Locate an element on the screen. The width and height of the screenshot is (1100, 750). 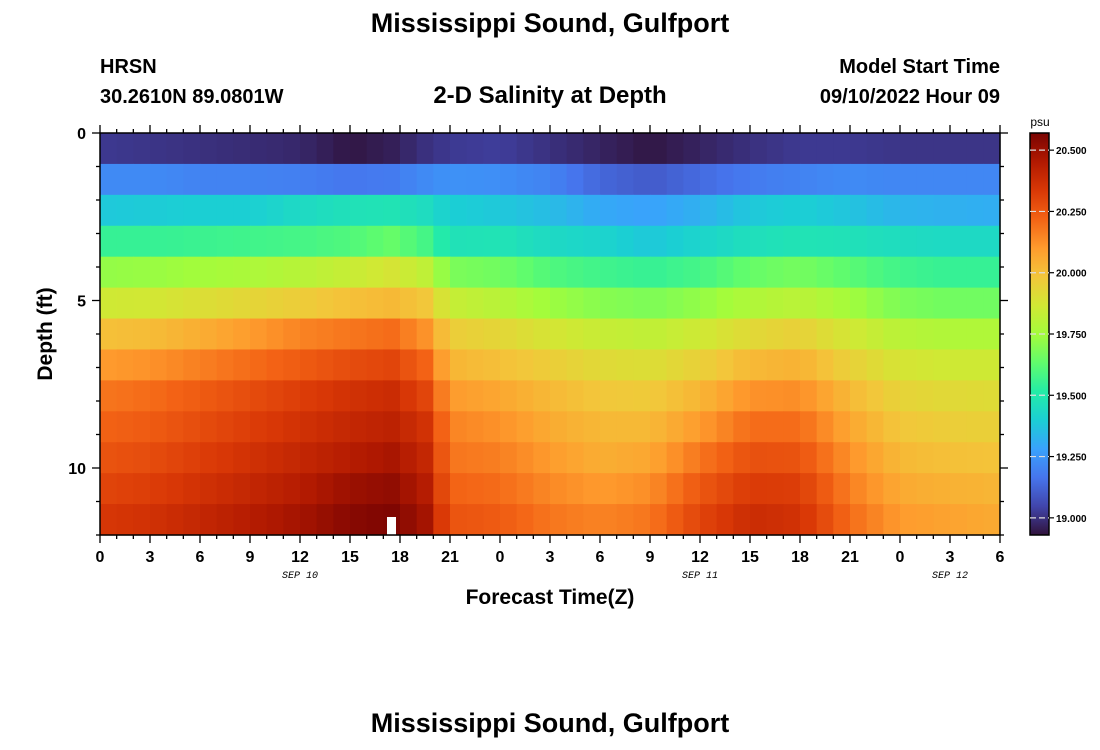
x-tick-label: 12 is located at coordinates (300, 557).